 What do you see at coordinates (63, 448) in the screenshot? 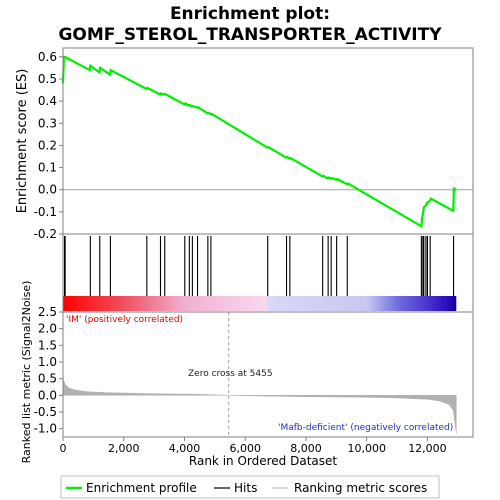
I see `x-tick-label: 0` at bounding box center [63, 448].